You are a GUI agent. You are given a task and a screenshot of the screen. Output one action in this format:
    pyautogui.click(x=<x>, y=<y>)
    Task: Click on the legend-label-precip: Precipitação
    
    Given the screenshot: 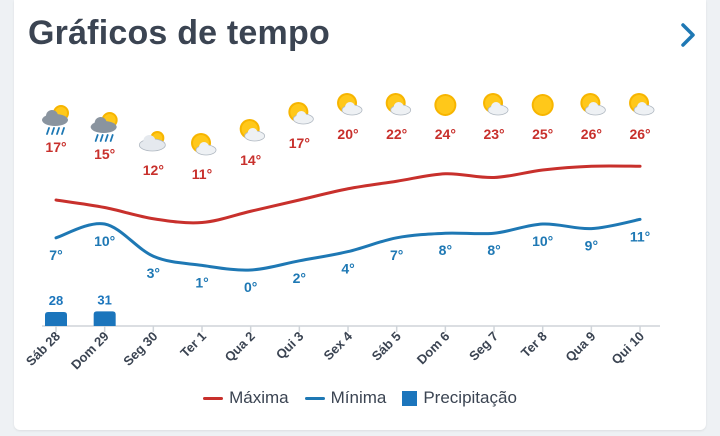 What is the action you would take?
    pyautogui.click(x=470, y=397)
    